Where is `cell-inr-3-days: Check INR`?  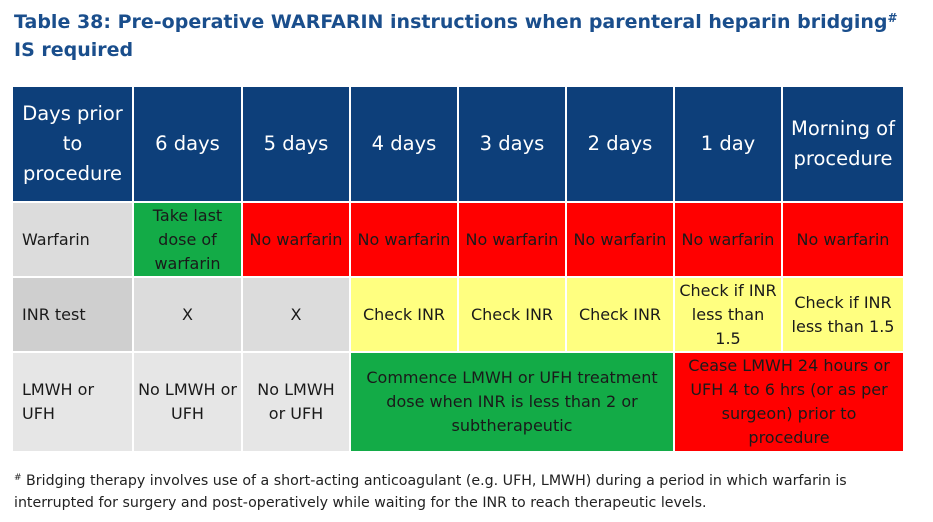
cell-inr-3-days: Check INR is located at coordinates (512, 314).